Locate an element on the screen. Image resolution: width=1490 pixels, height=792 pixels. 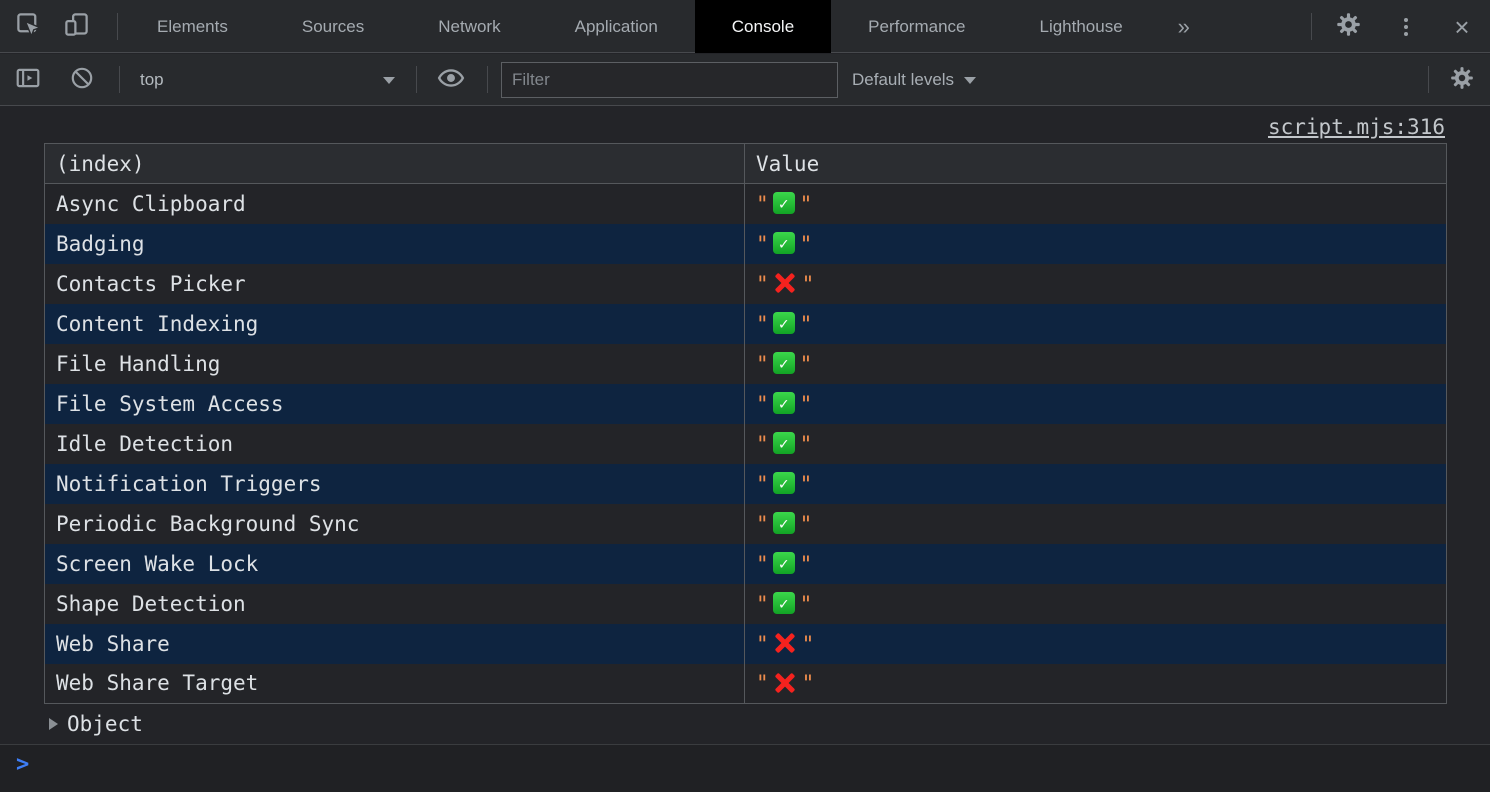
tab-application: Application is located at coordinates (616, 26).